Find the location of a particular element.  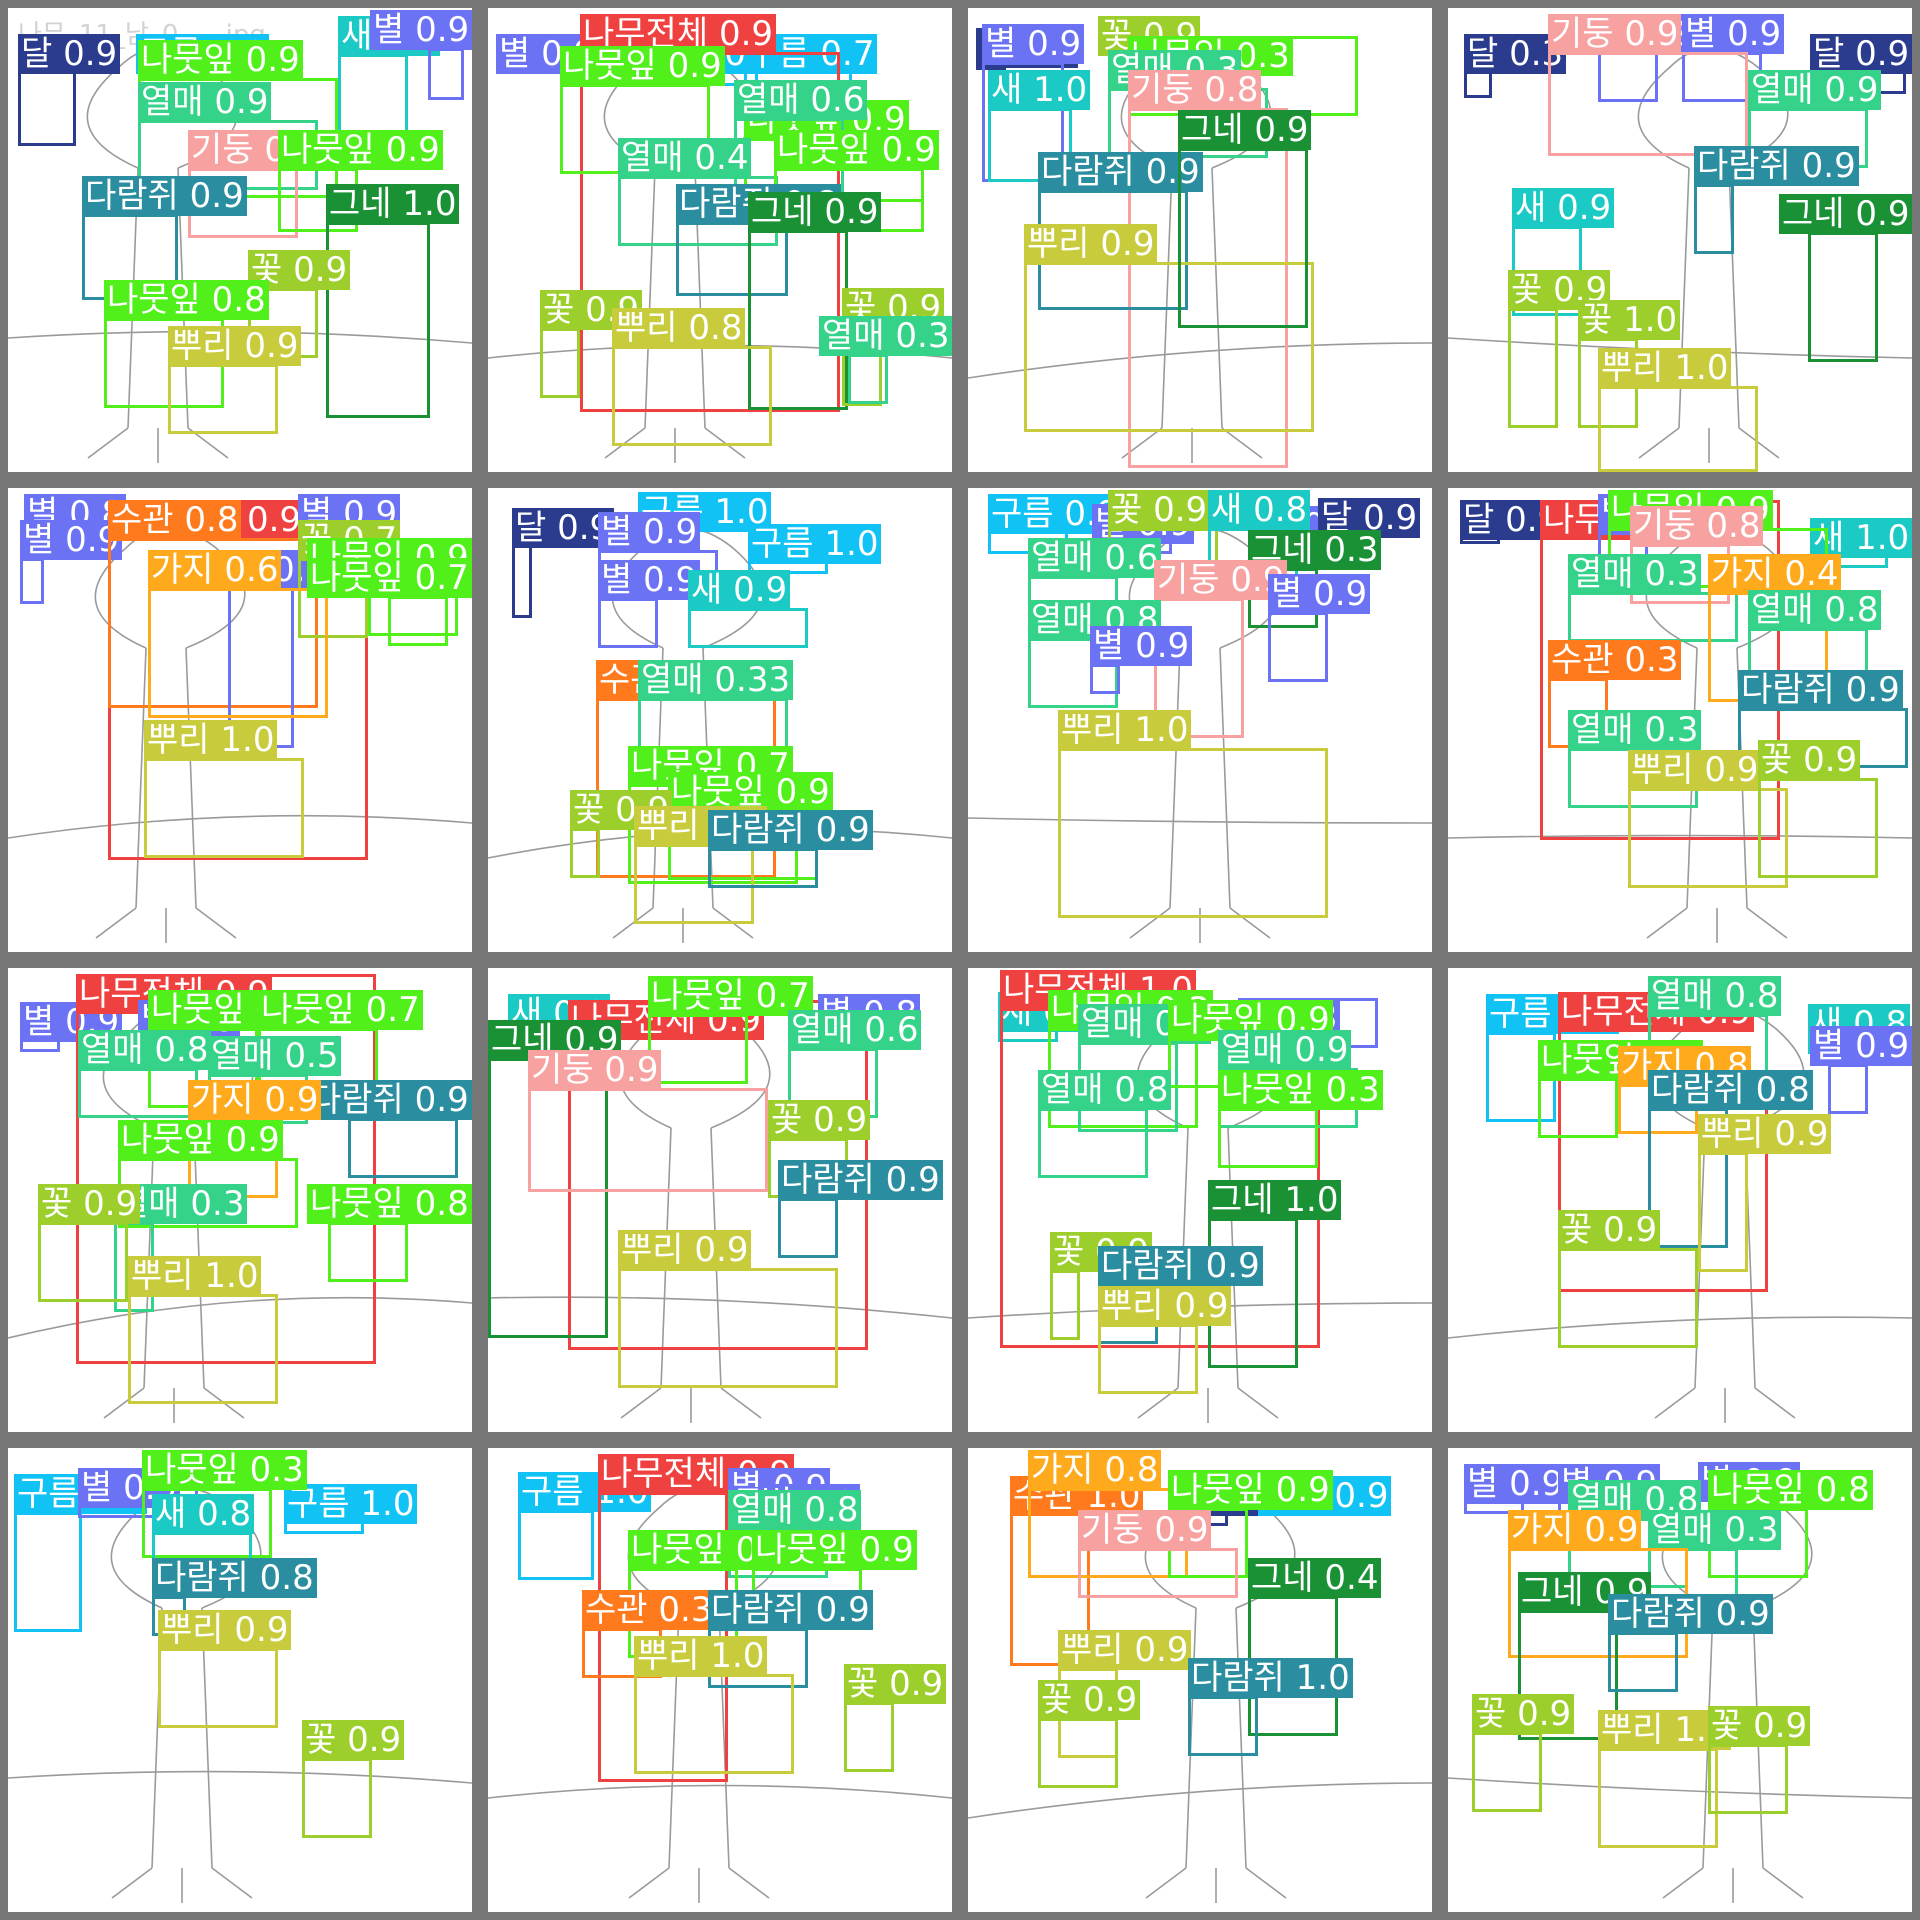

class-name: 기둥 is located at coordinates (1162, 90).